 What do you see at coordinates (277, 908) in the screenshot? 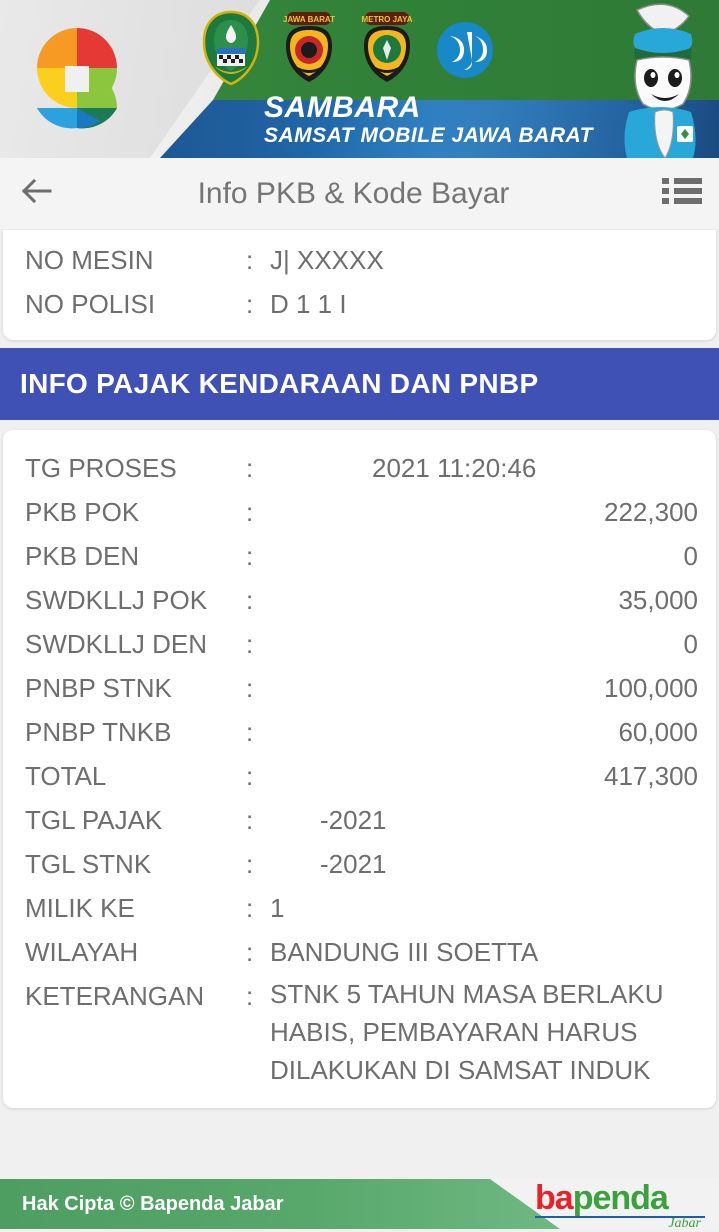
I see `tax-info-value: 1` at bounding box center [277, 908].